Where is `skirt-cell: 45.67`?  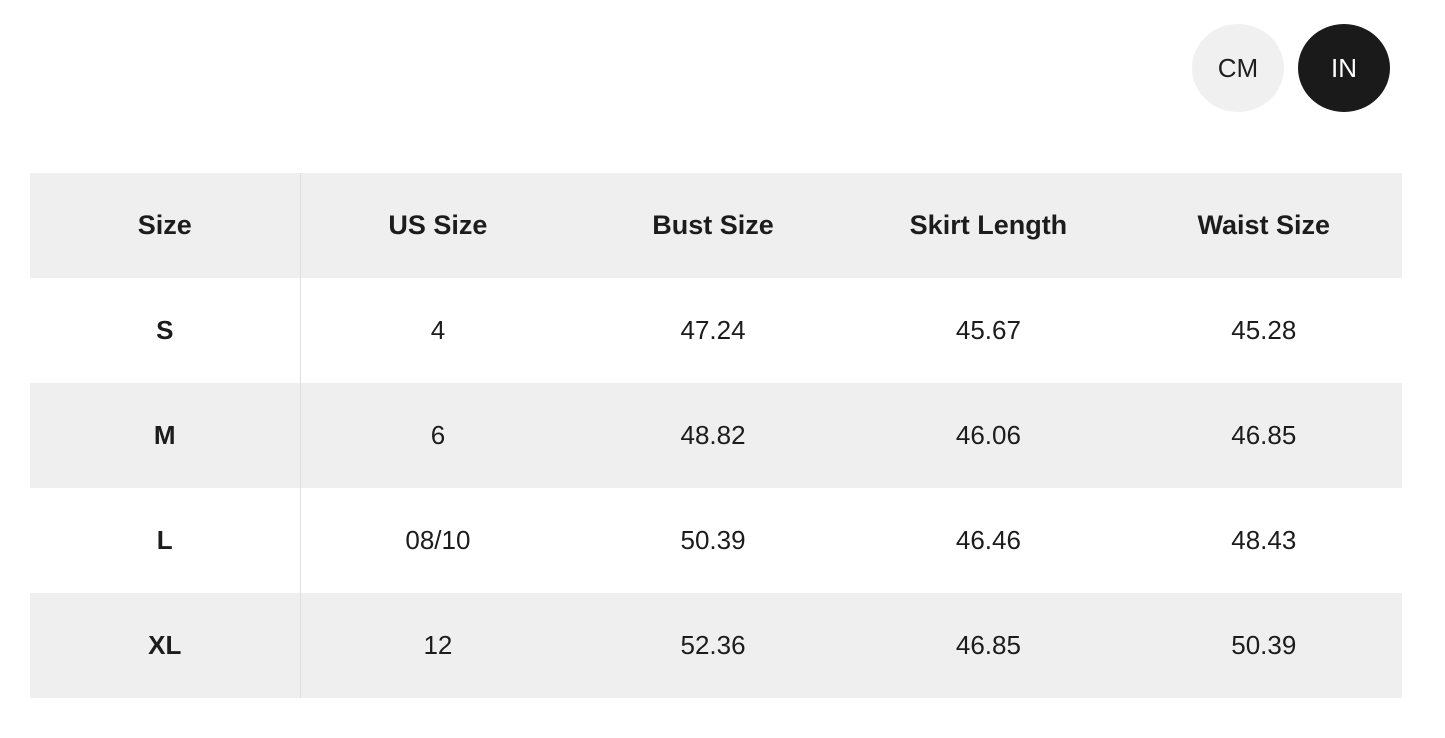
skirt-cell: 45.67 is located at coordinates (988, 330).